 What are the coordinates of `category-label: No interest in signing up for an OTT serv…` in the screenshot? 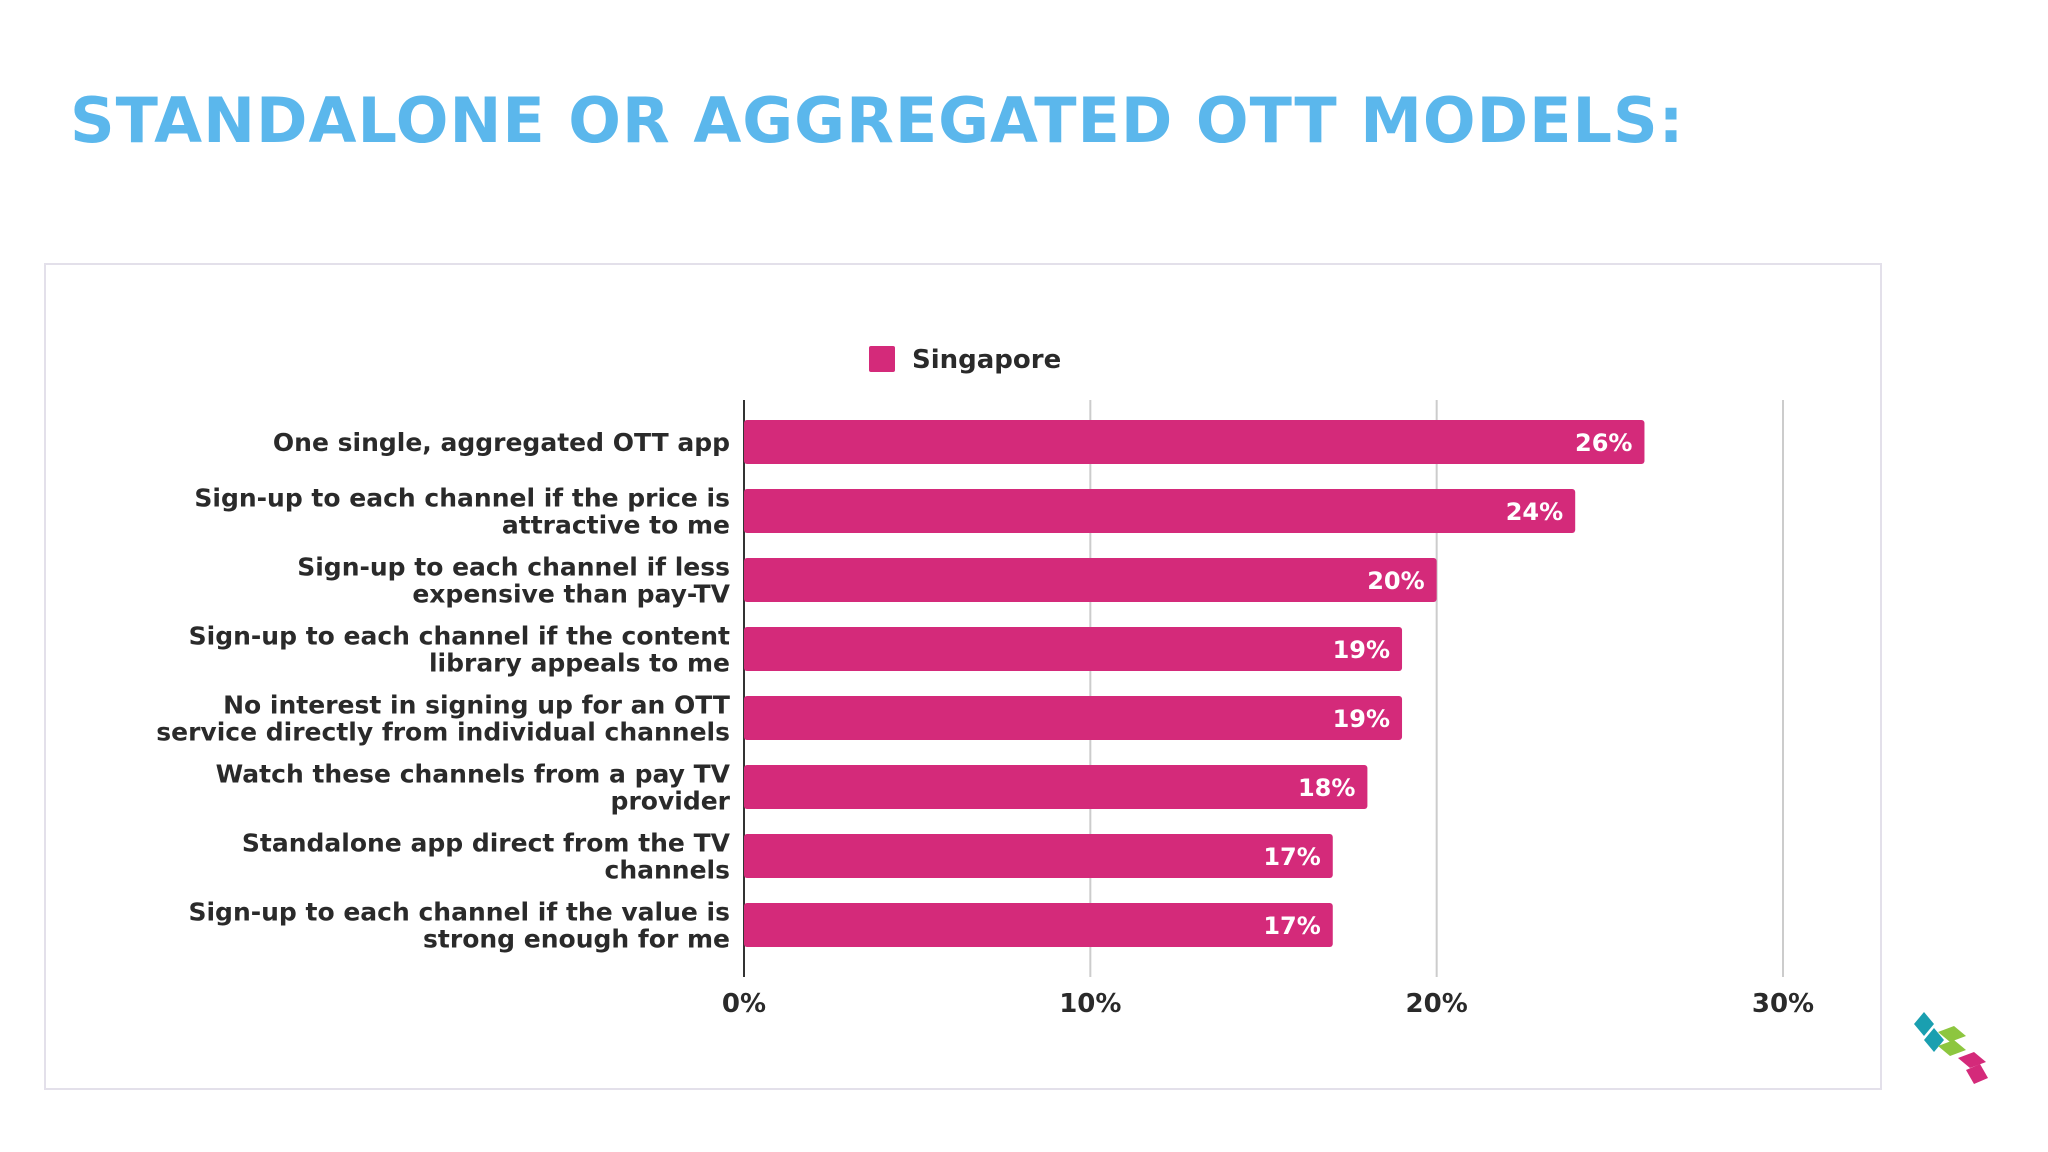 It's located at (443, 719).